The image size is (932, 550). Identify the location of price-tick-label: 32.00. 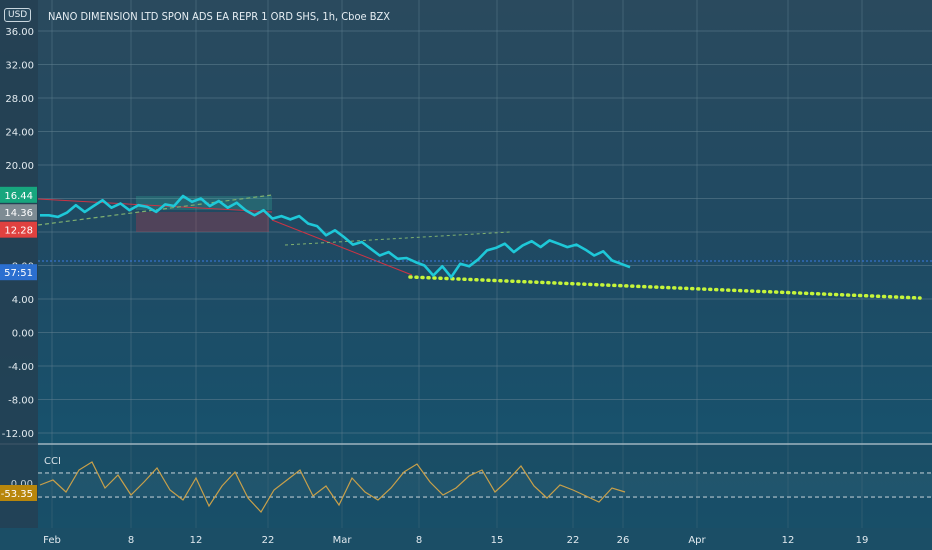
(19, 66).